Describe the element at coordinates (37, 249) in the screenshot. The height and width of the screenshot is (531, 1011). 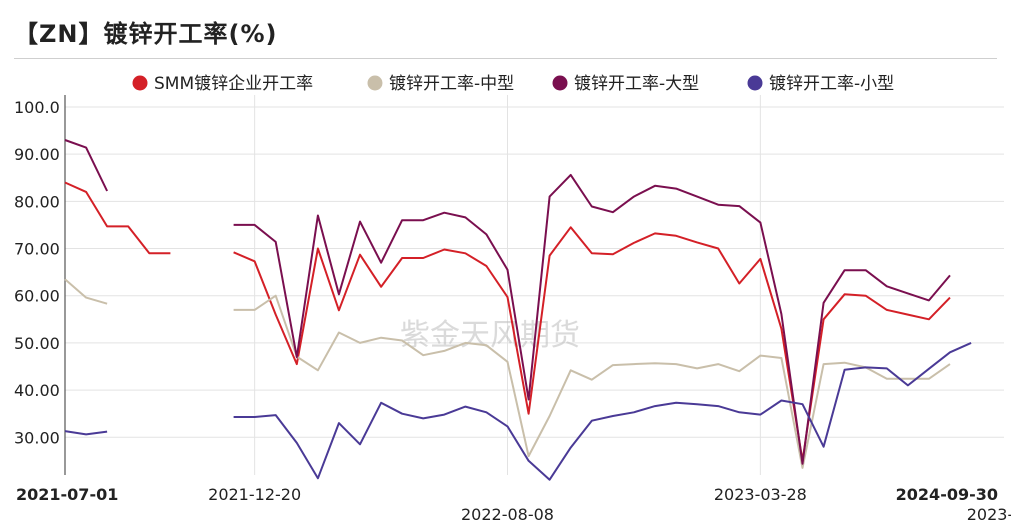
I see `y-tick-label: 70.00` at that location.